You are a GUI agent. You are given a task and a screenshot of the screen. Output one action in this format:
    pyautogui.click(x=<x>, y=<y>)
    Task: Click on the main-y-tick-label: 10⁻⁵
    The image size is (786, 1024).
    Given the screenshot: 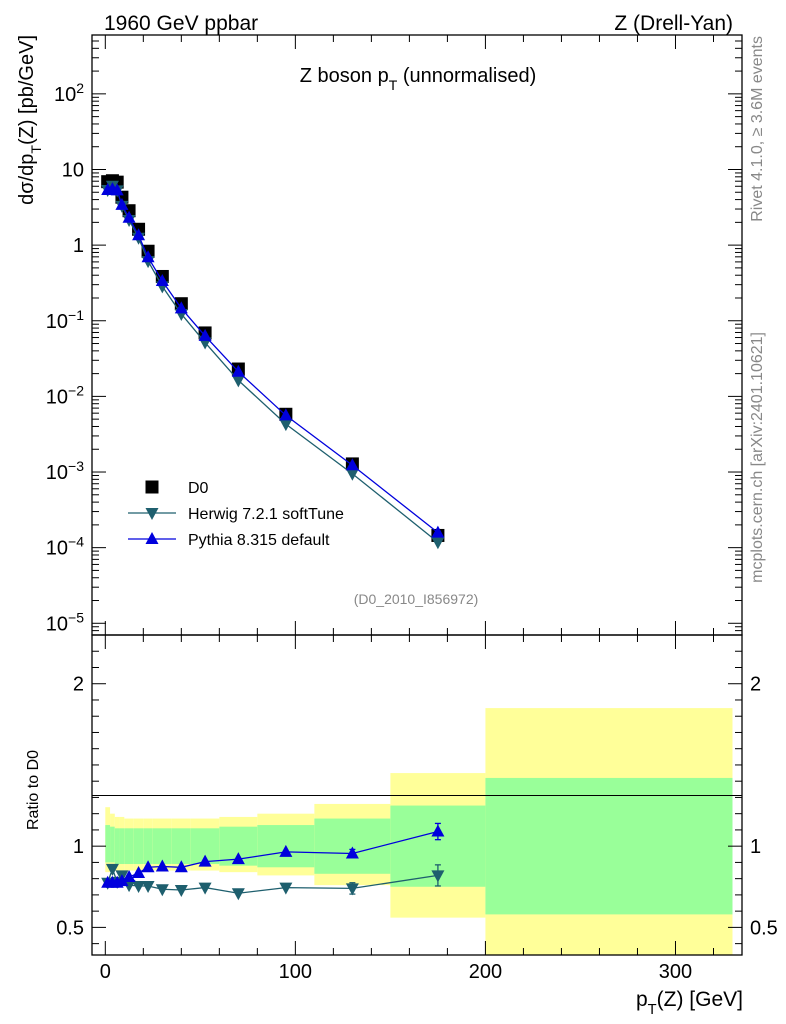 What is the action you would take?
    pyautogui.click(x=65, y=622)
    